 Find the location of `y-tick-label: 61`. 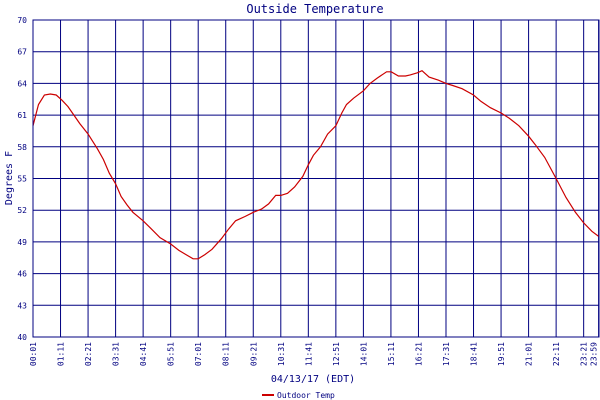

y-tick-label: 61 is located at coordinates (22, 115).